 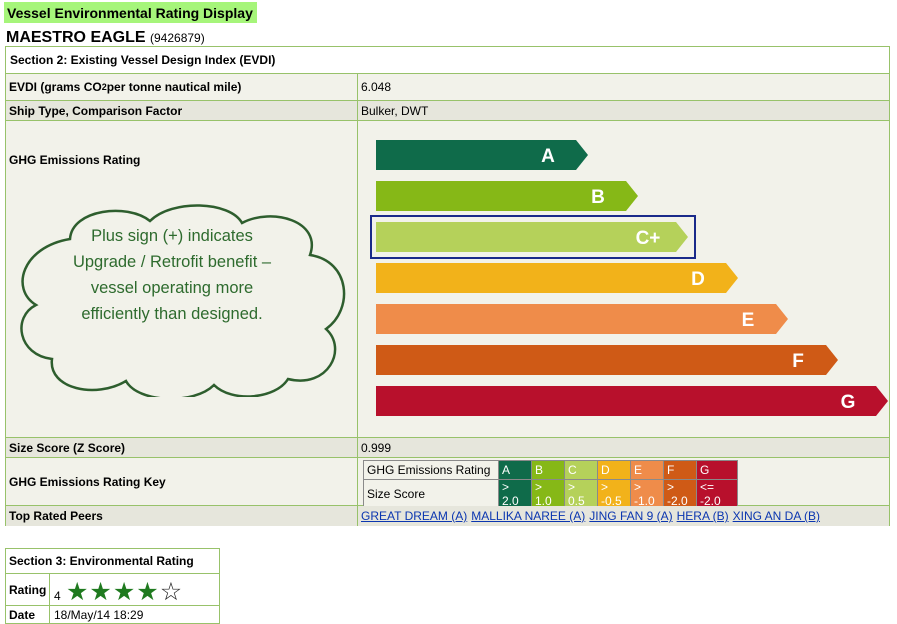 I want to click on rating-bar-c-plus: C+, so click(x=533, y=237).